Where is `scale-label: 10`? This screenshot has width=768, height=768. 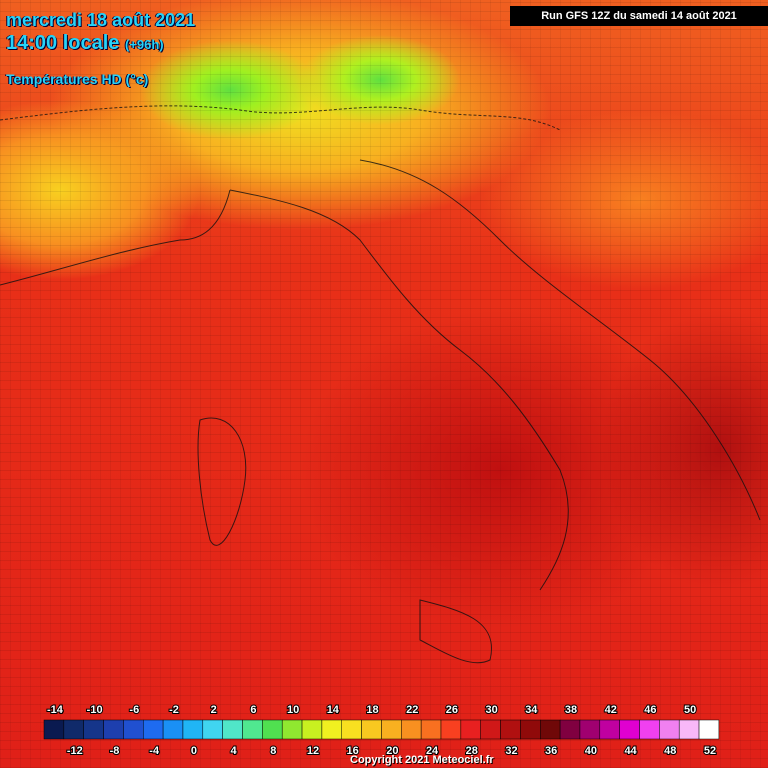
scale-label: 10 is located at coordinates (293, 710).